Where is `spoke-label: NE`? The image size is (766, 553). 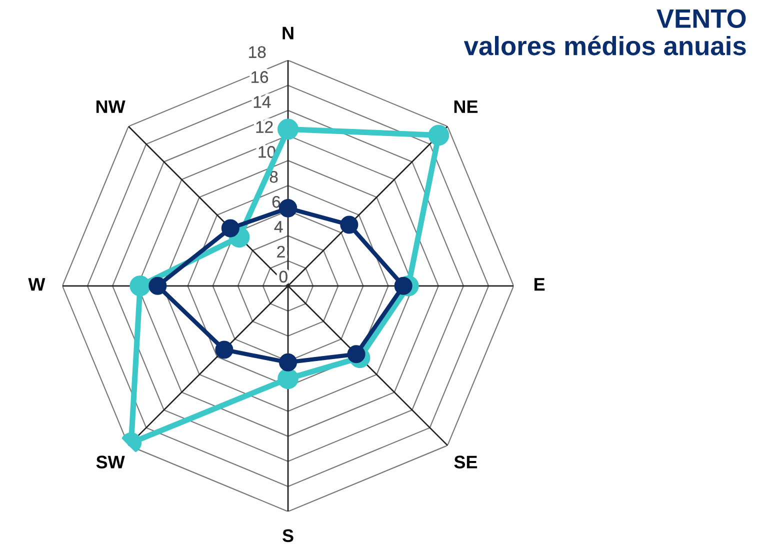
spoke-label: NE is located at coordinates (466, 106).